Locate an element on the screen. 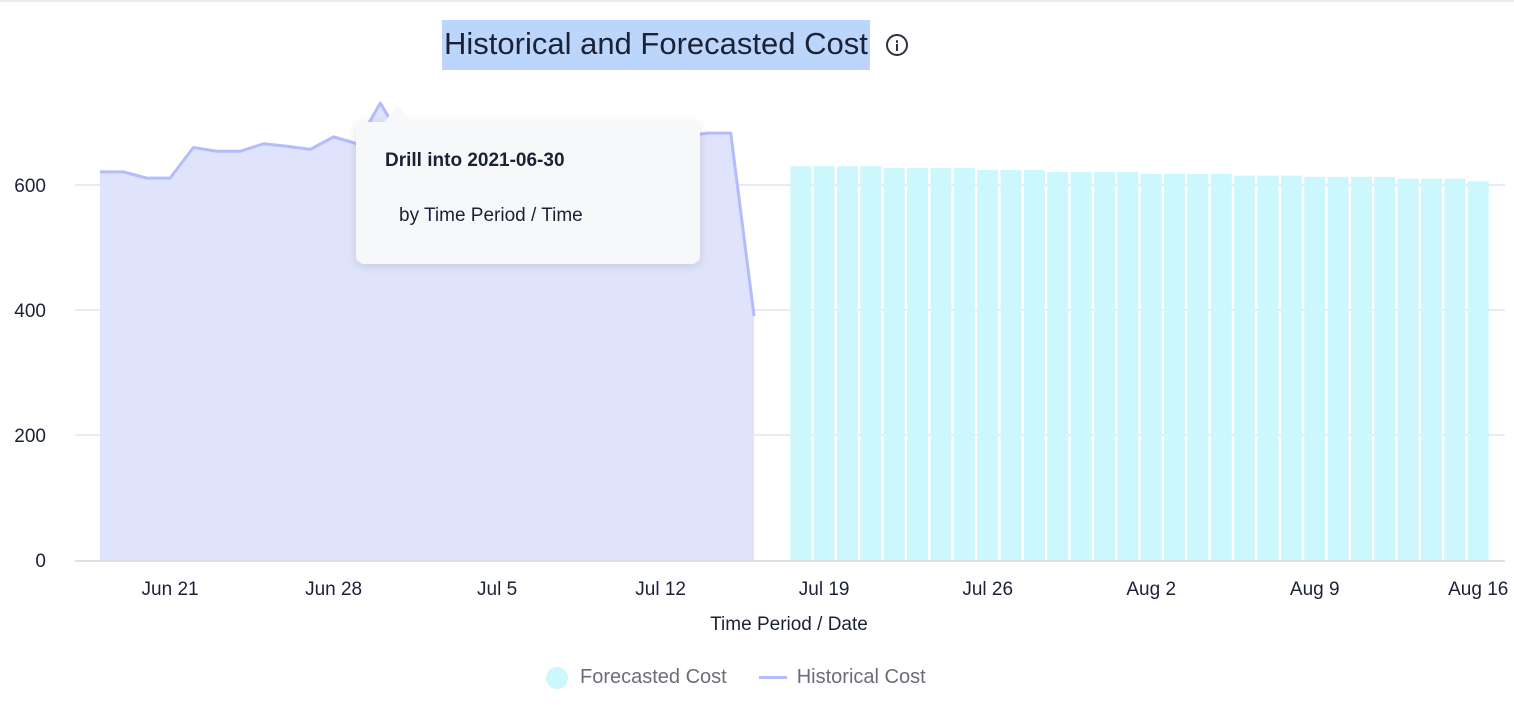 The width and height of the screenshot is (1514, 720). x-tick-label: Jun 28 is located at coordinates (333, 589).